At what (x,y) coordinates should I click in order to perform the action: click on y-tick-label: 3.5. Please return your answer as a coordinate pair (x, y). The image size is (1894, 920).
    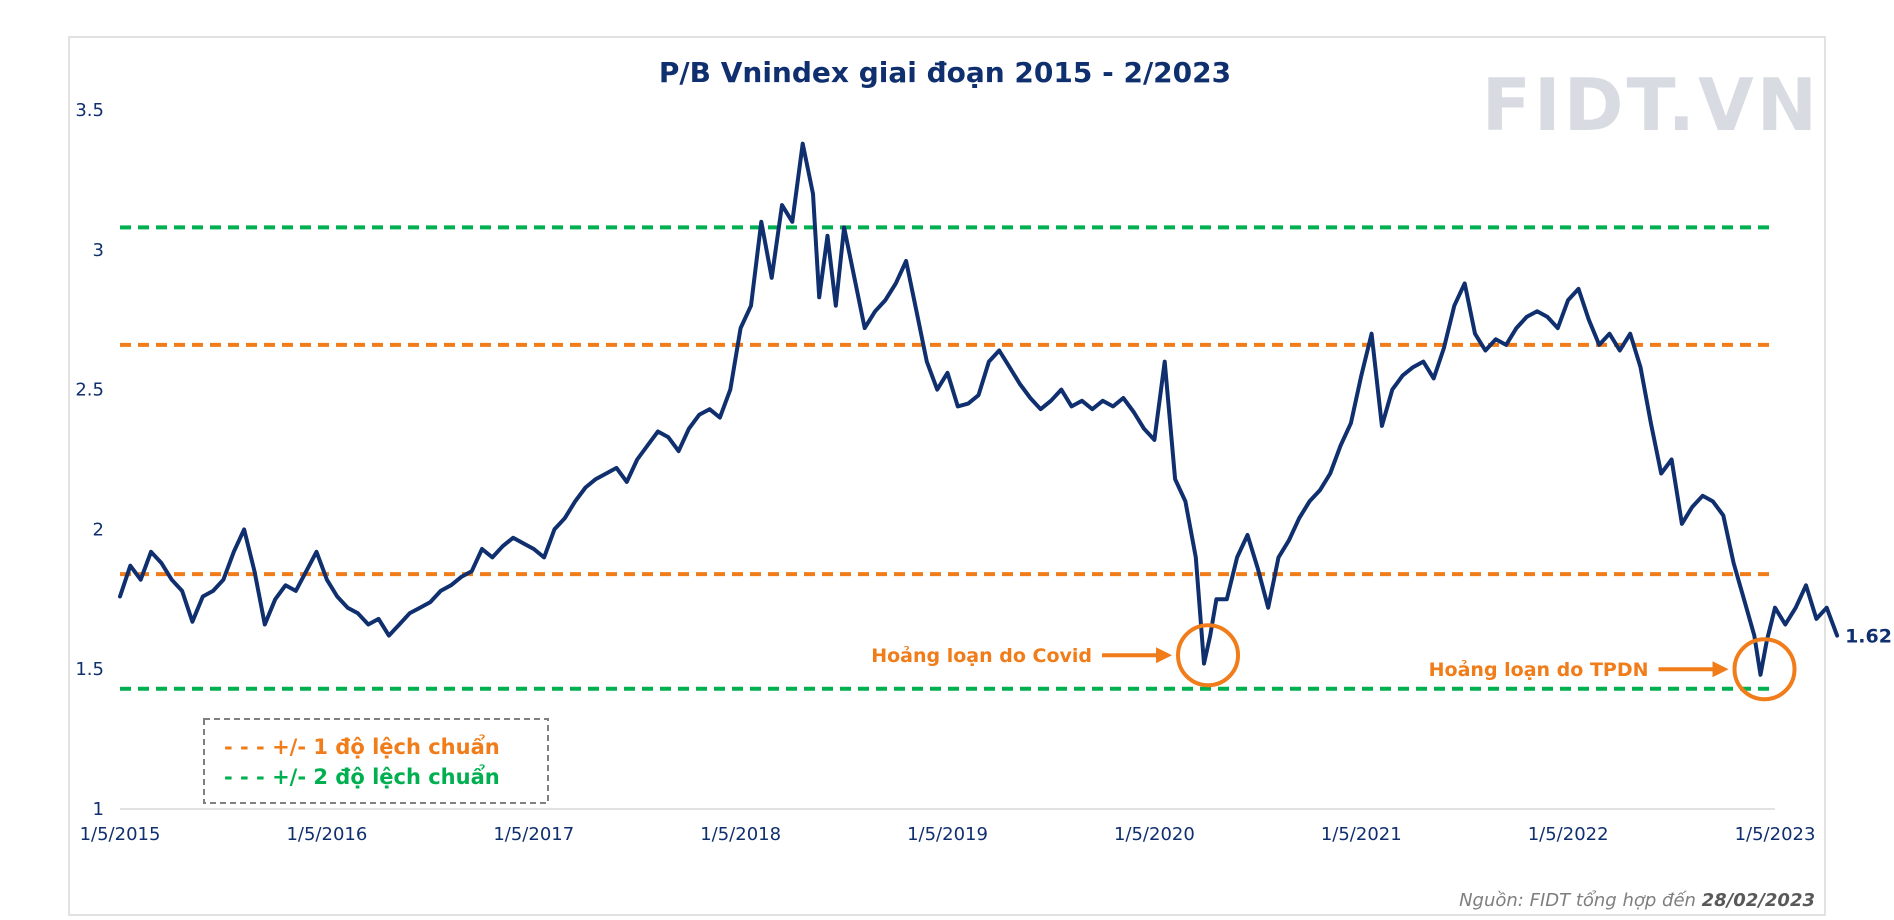
    Looking at the image, I should click on (89, 110).